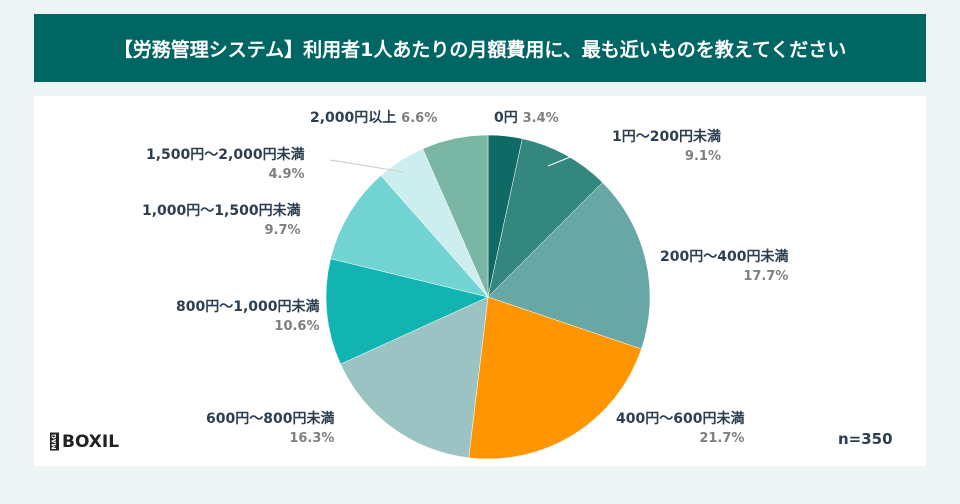 The height and width of the screenshot is (504, 960). I want to click on label-0: 0円 3.4%, so click(526, 118).